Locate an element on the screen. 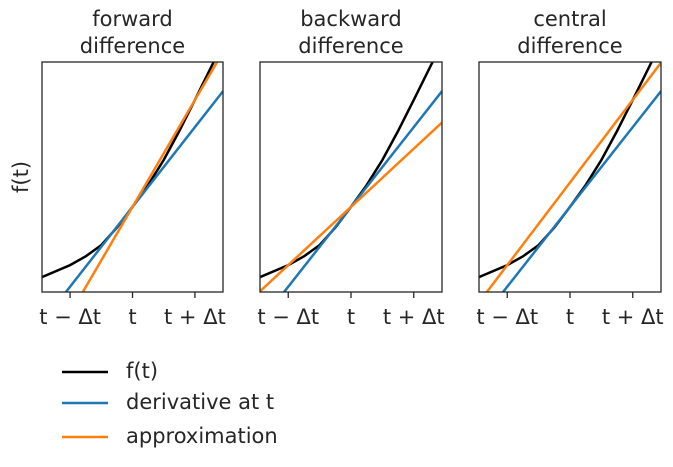  panel-title: forward difference is located at coordinates (132, 32).